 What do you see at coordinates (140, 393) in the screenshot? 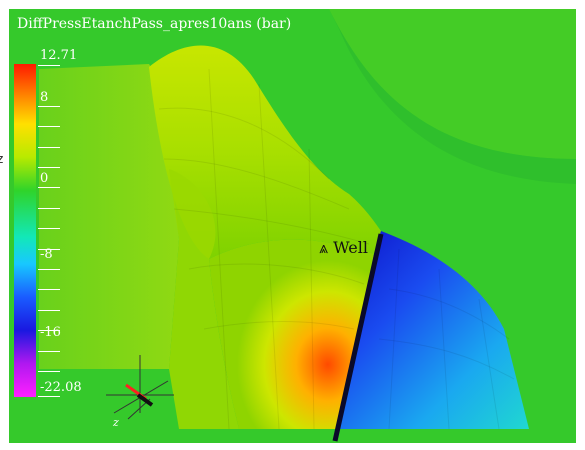
I see `orientation-axes` at bounding box center [140, 393].